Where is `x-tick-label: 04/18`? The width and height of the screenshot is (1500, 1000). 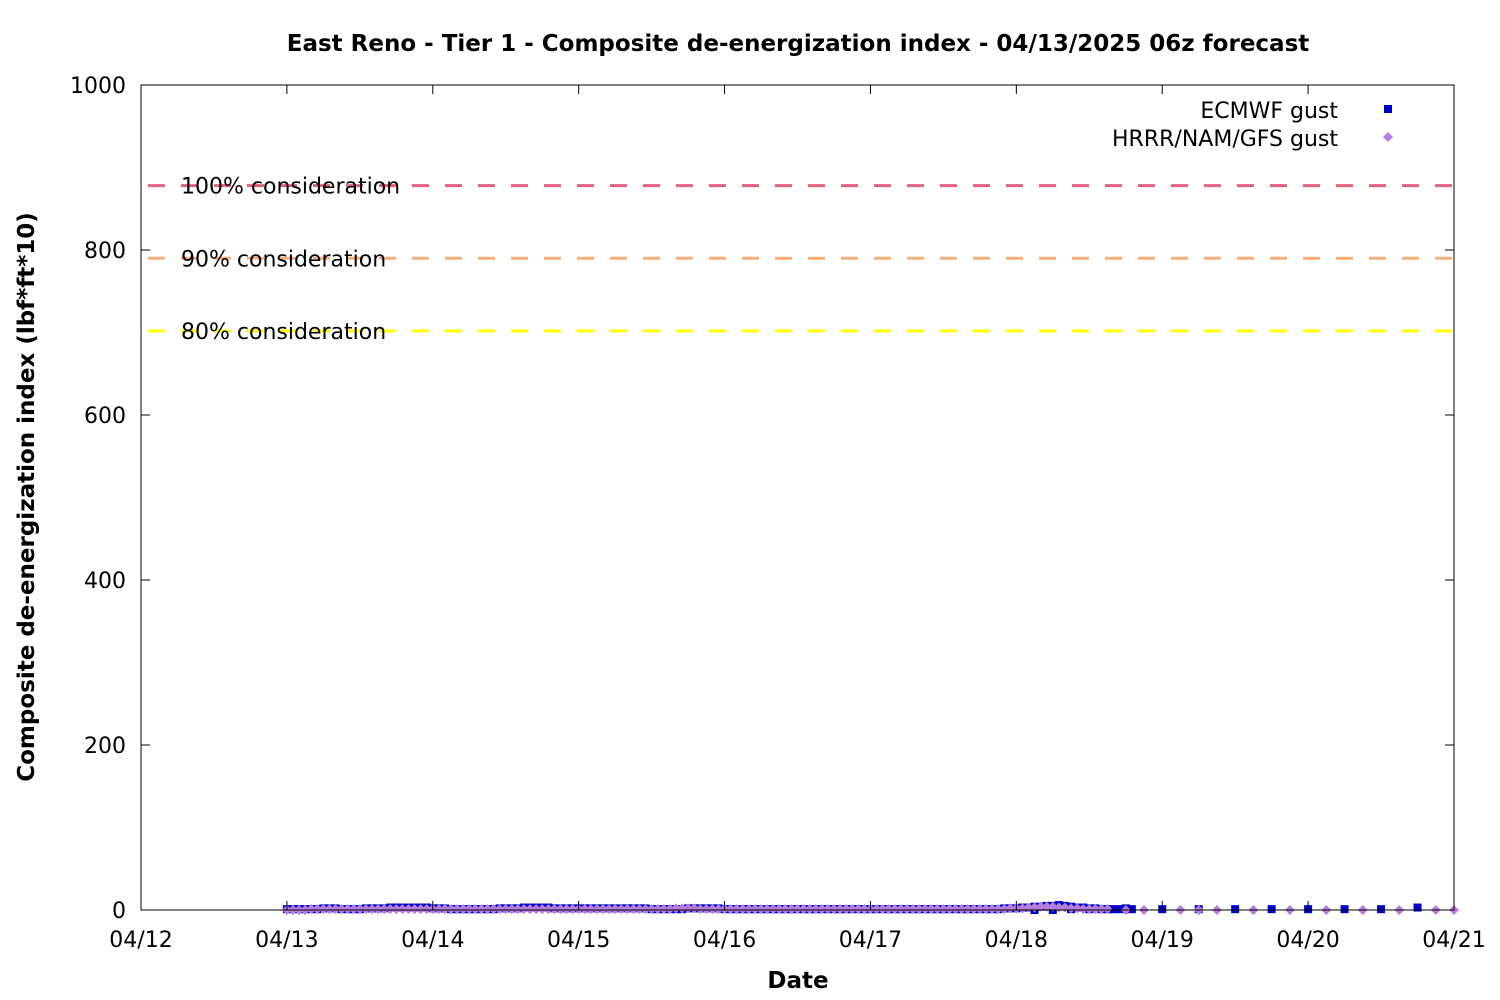
x-tick-label: 04/18 is located at coordinates (1016, 940).